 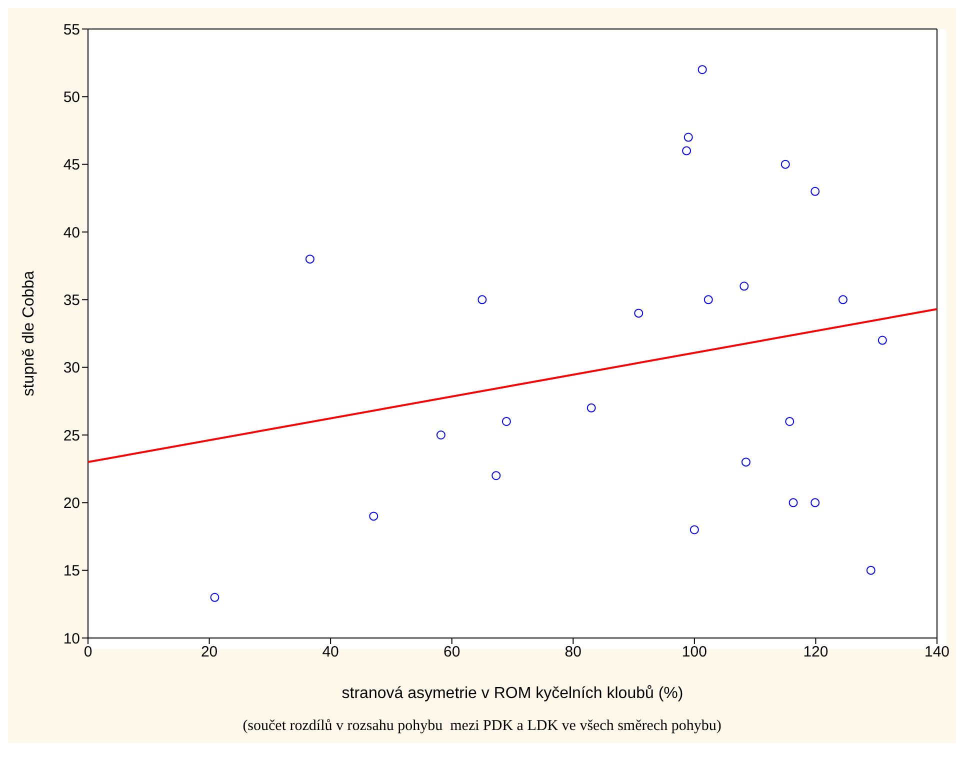 I want to click on x-tick-label: 80, so click(x=573, y=652).